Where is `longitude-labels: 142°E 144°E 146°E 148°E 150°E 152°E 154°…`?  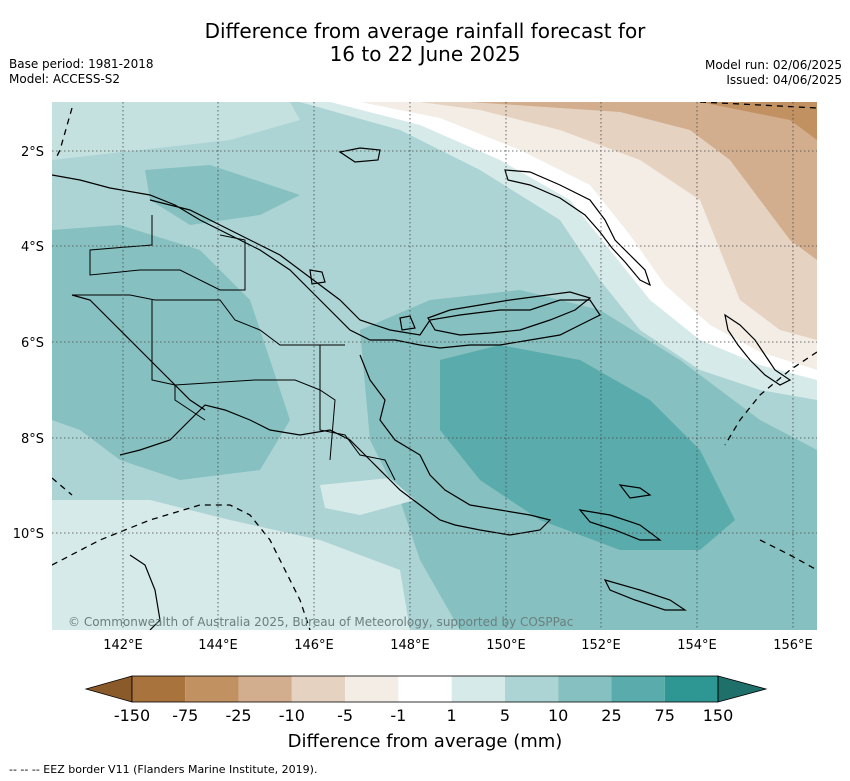
longitude-labels: 142°E 144°E 146°E 148°E 150°E 152°E 154°… is located at coordinates (458, 645).